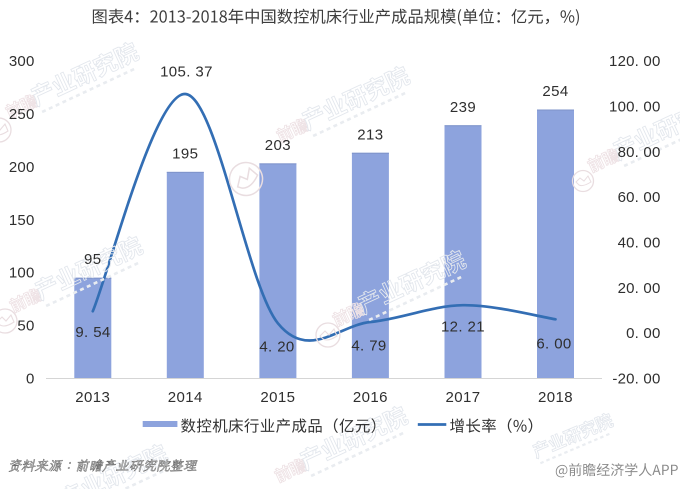 Image resolution: width=680 pixels, height=489 pixels. What do you see at coordinates (553, 343) in the screenshot?
I see `svg-text: 6. 00` at bounding box center [553, 343].